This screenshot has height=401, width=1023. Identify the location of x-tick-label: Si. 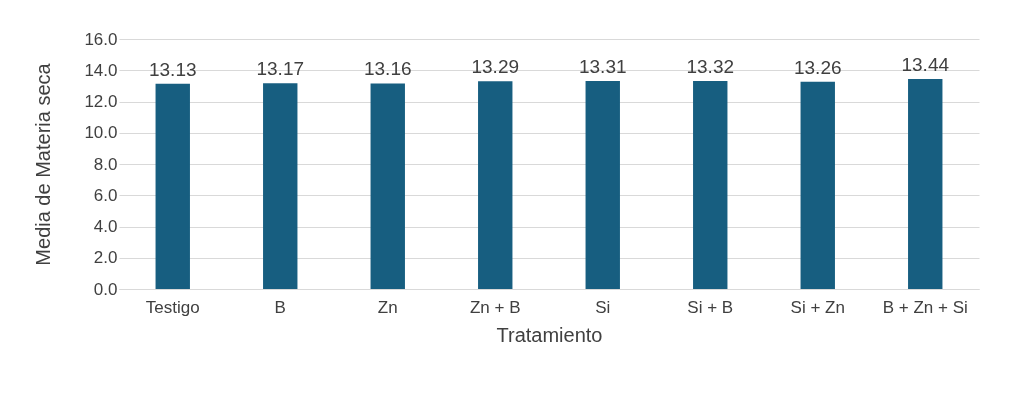
(603, 307).